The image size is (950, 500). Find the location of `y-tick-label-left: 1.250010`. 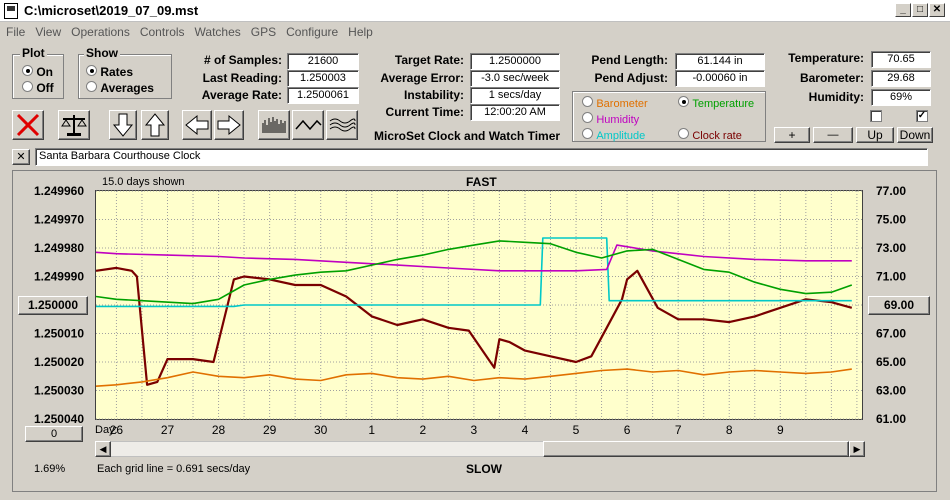

y-tick-label-left: 1.250010 is located at coordinates (59, 334).